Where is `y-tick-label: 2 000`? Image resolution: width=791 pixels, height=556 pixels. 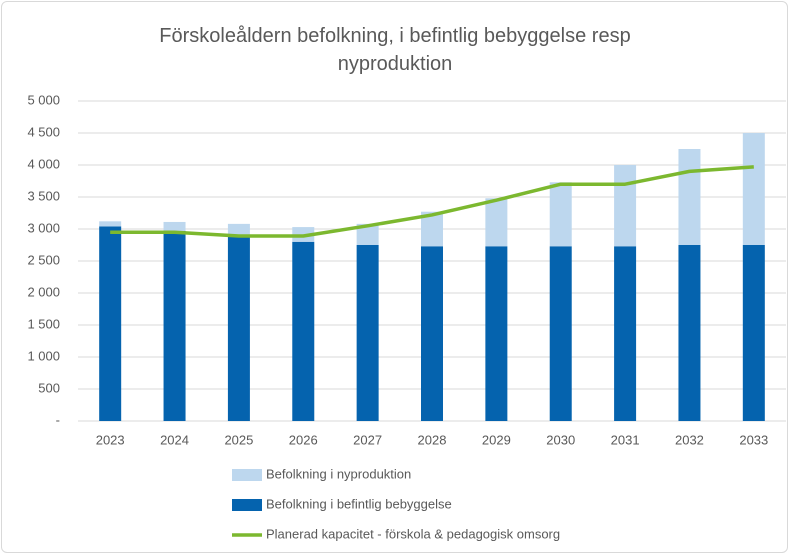 y-tick-label: 2 000 is located at coordinates (43, 291).